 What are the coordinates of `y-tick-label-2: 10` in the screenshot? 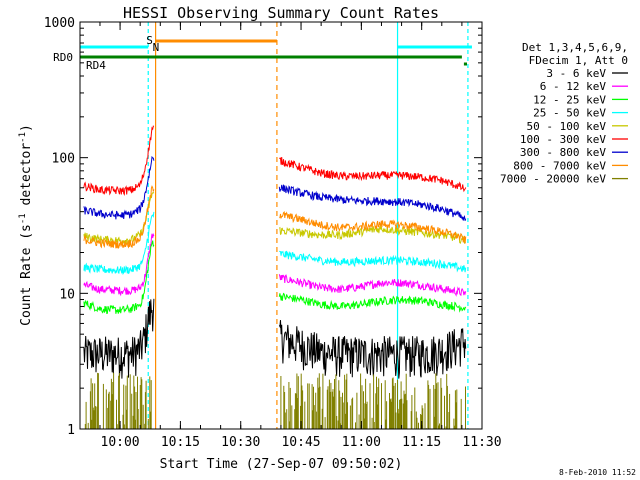 It's located at (67, 294).